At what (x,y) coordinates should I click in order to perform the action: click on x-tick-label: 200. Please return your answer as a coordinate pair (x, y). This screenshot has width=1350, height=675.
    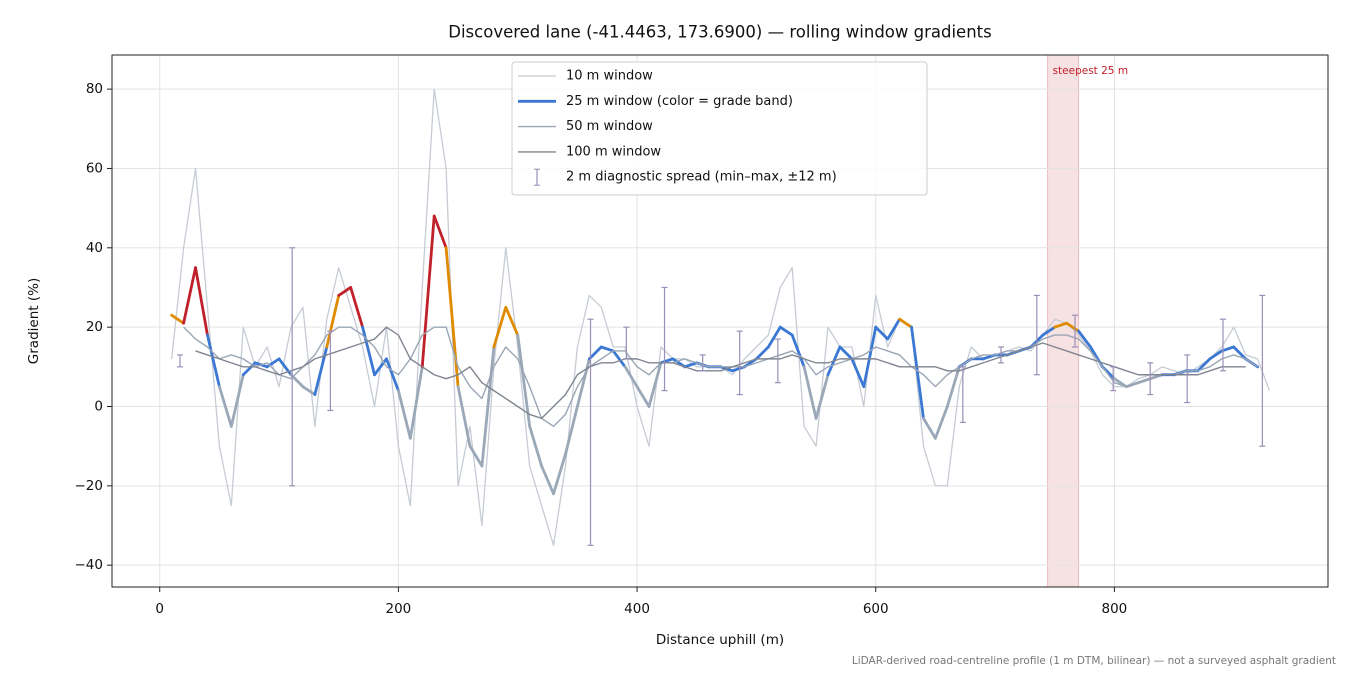
    Looking at the image, I should click on (399, 609).